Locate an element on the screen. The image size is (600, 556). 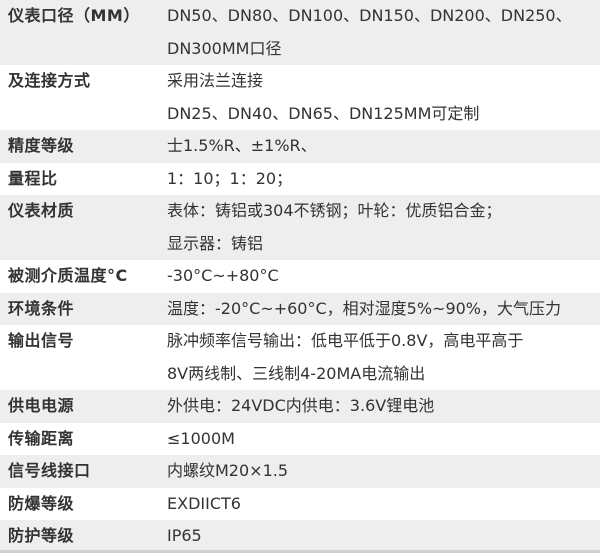
spec-value: -30°C~+80°C is located at coordinates (383, 276).